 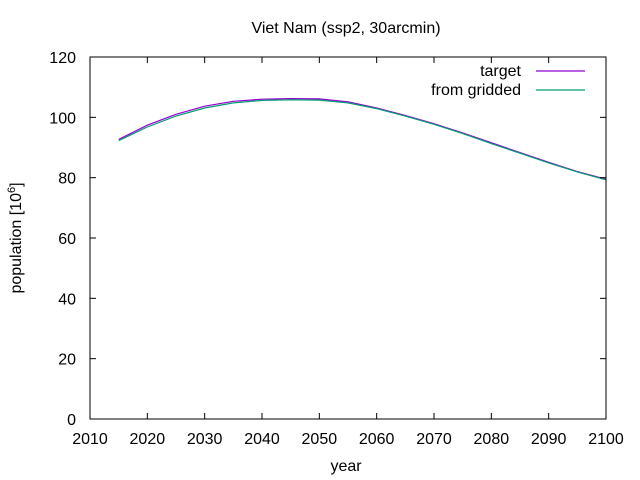 I want to click on series-line-target, so click(x=362, y=138).